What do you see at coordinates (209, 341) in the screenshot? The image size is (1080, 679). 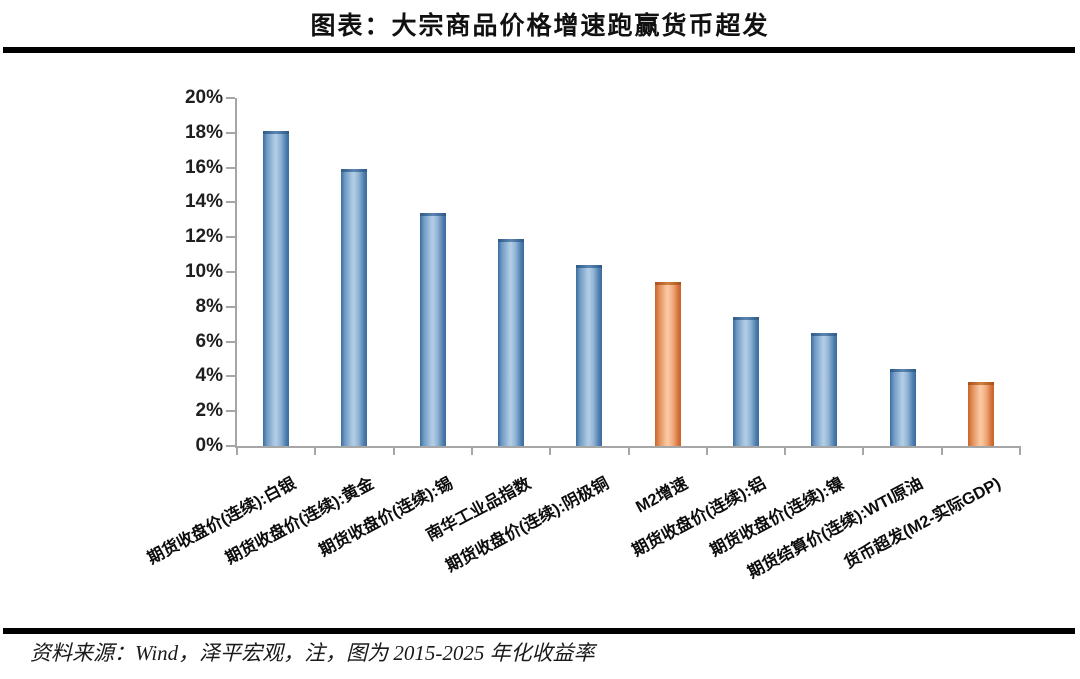 I see `y-axis-tick-label: 6%` at bounding box center [209, 341].